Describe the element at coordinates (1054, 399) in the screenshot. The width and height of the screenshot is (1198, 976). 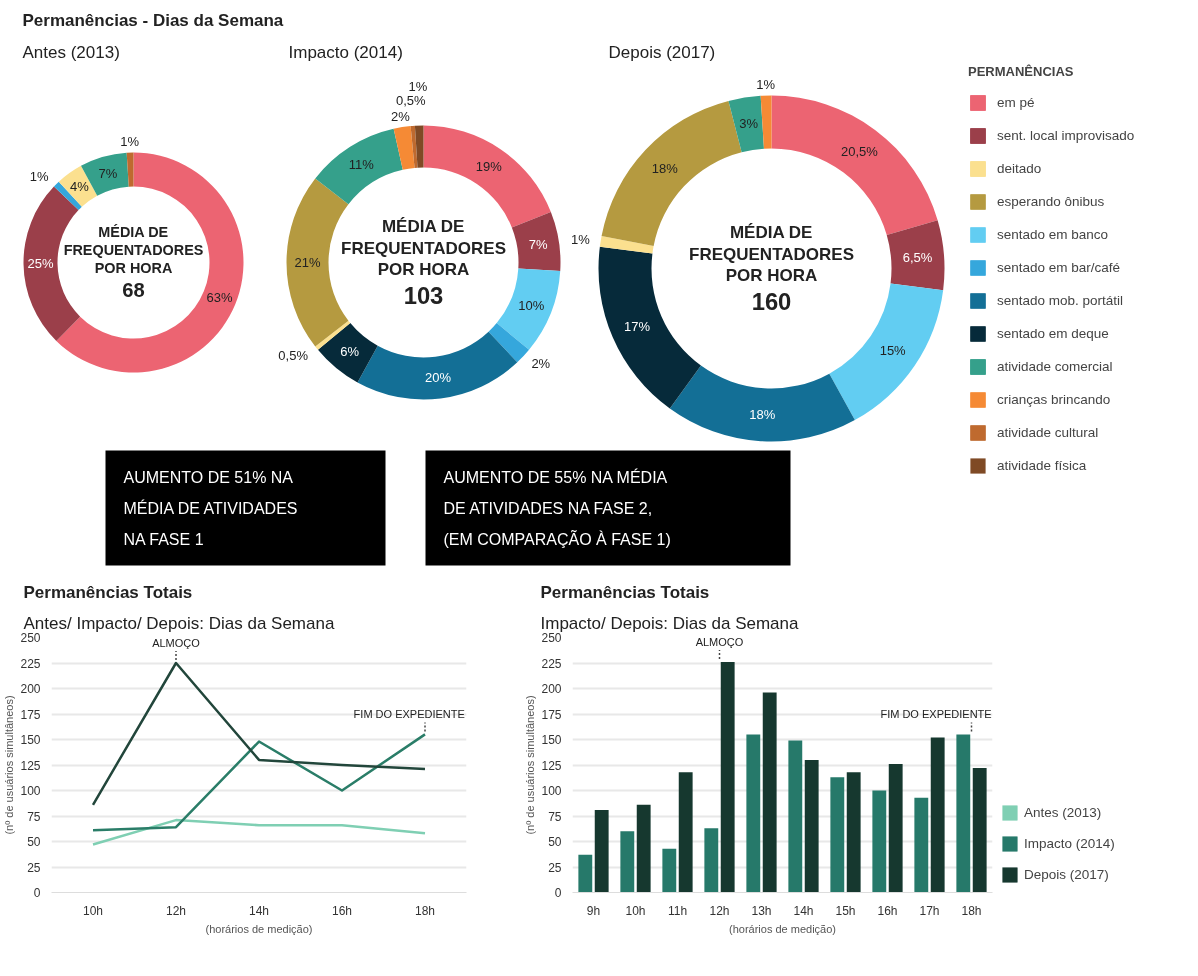
I see `category-label: crianças brincando` at that location.